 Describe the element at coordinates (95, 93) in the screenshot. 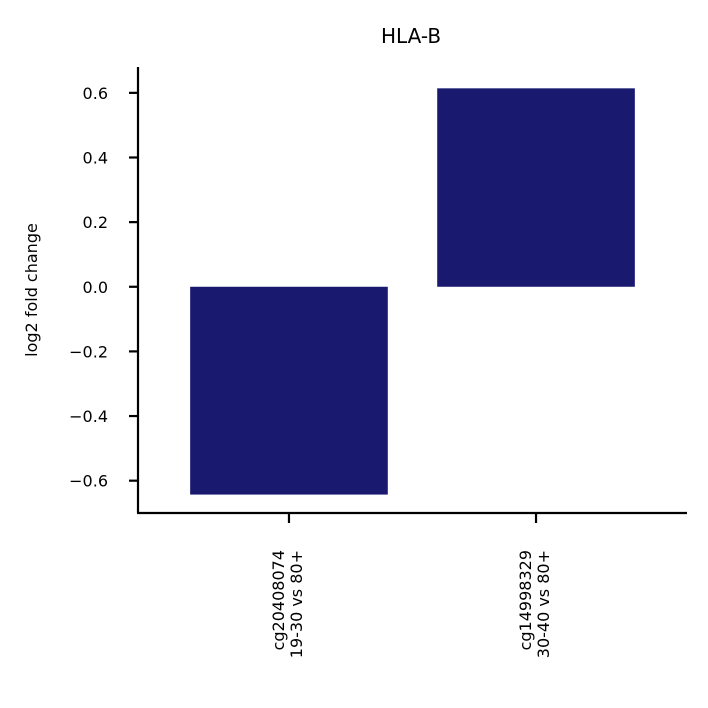

I see `y-tick-label-6: 0.6` at that location.